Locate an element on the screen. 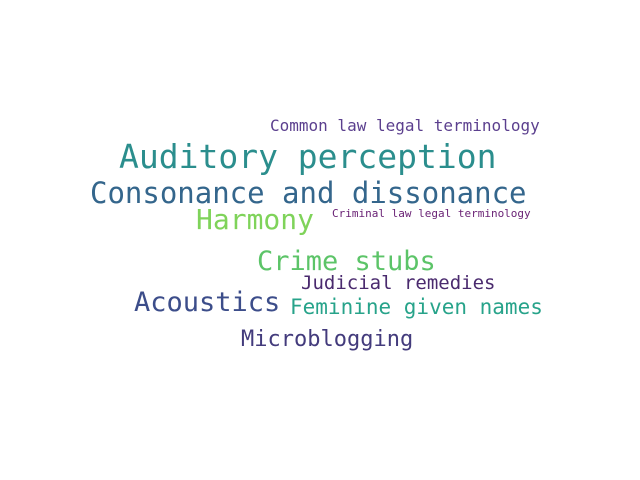  word-feminine-given-names: Feminine given names is located at coordinates (416, 307).